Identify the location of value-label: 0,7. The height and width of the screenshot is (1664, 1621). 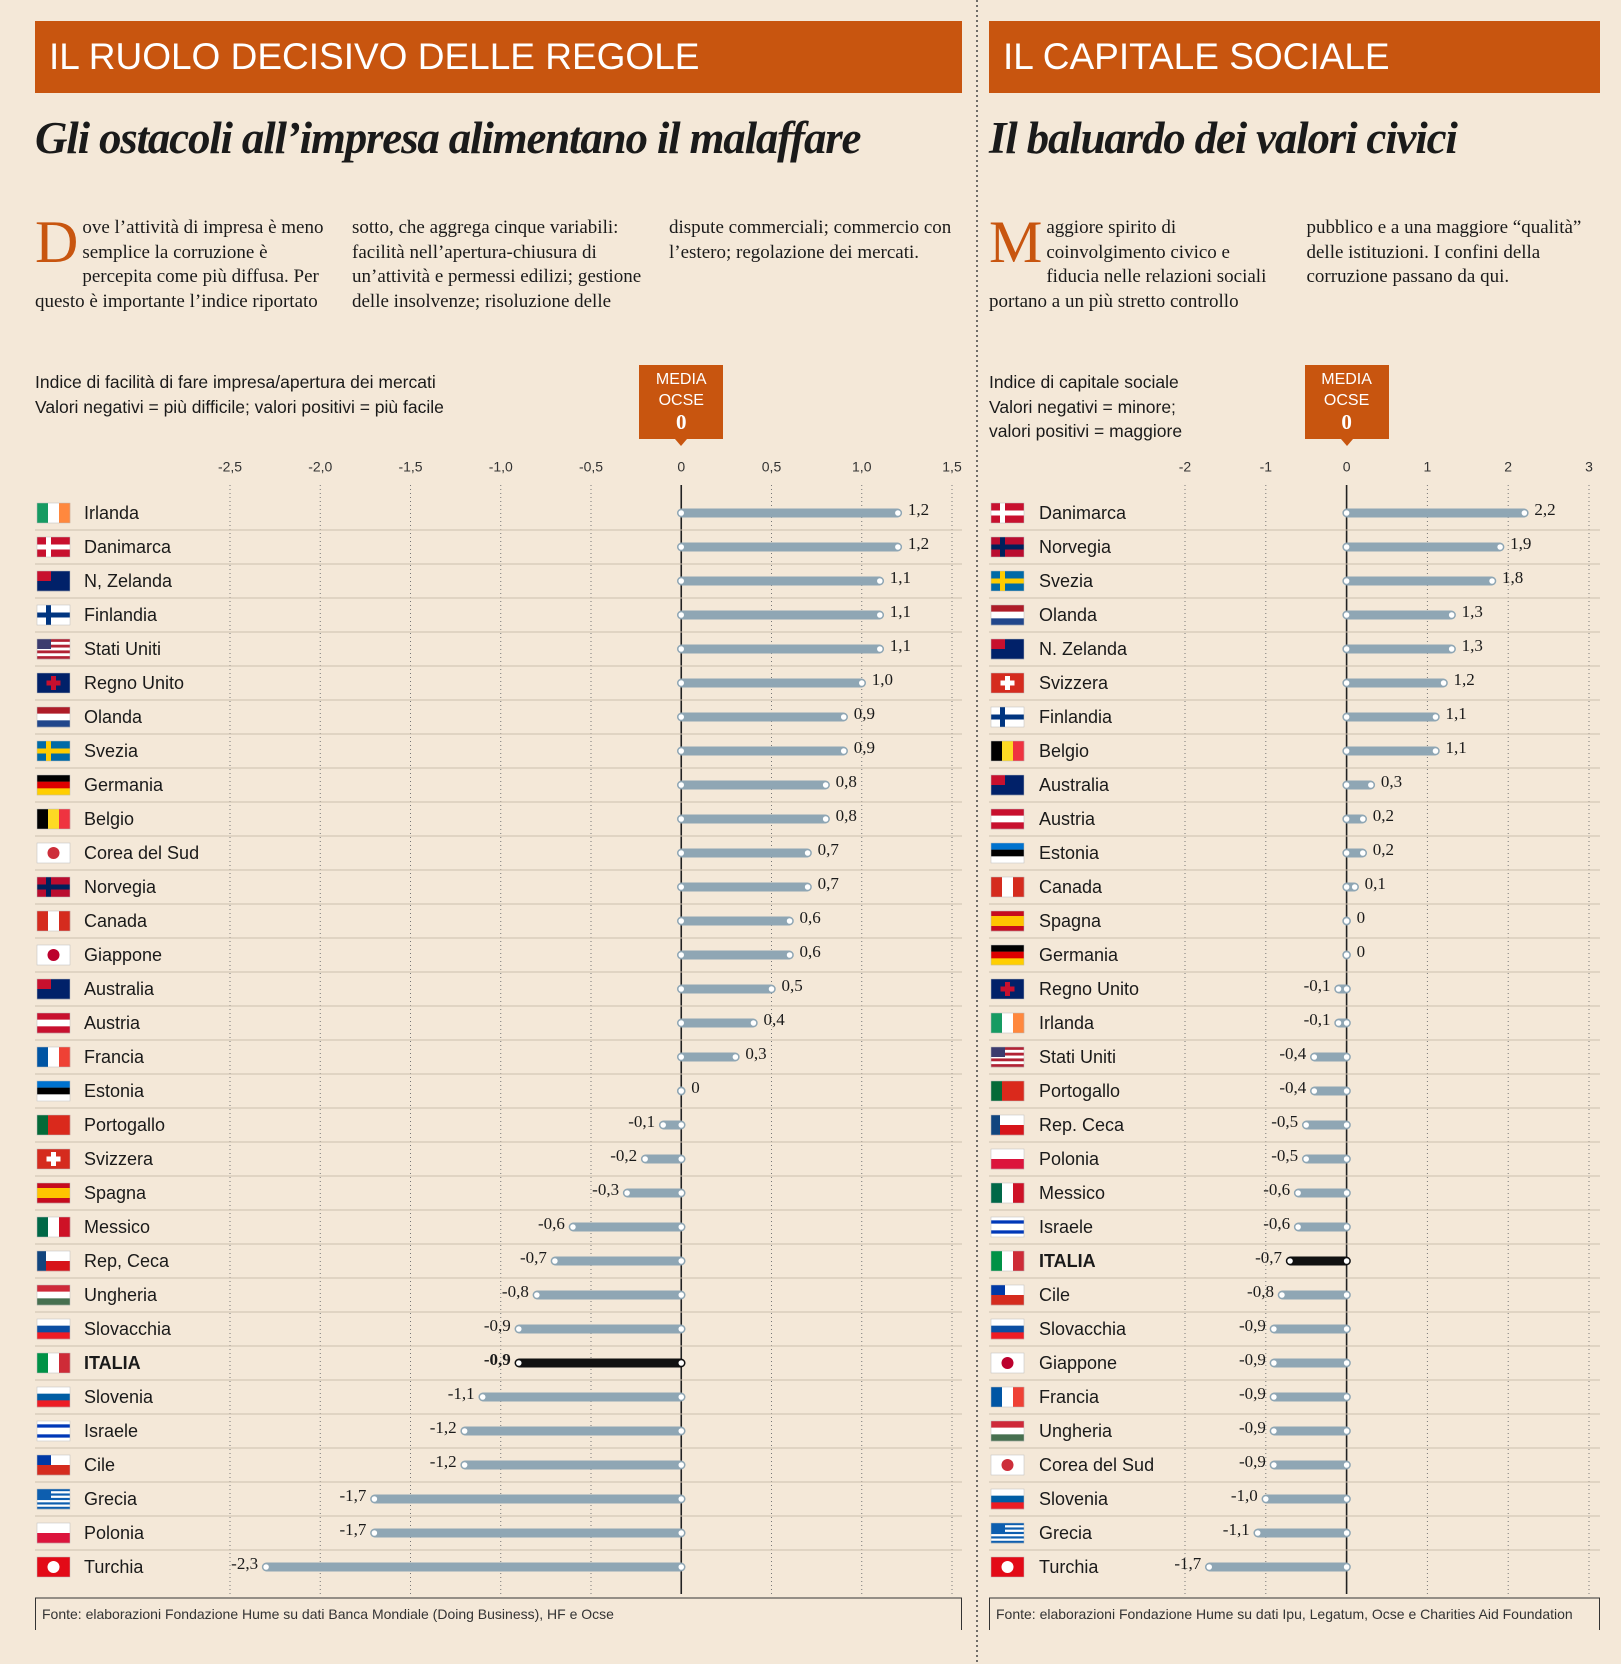
(829, 849).